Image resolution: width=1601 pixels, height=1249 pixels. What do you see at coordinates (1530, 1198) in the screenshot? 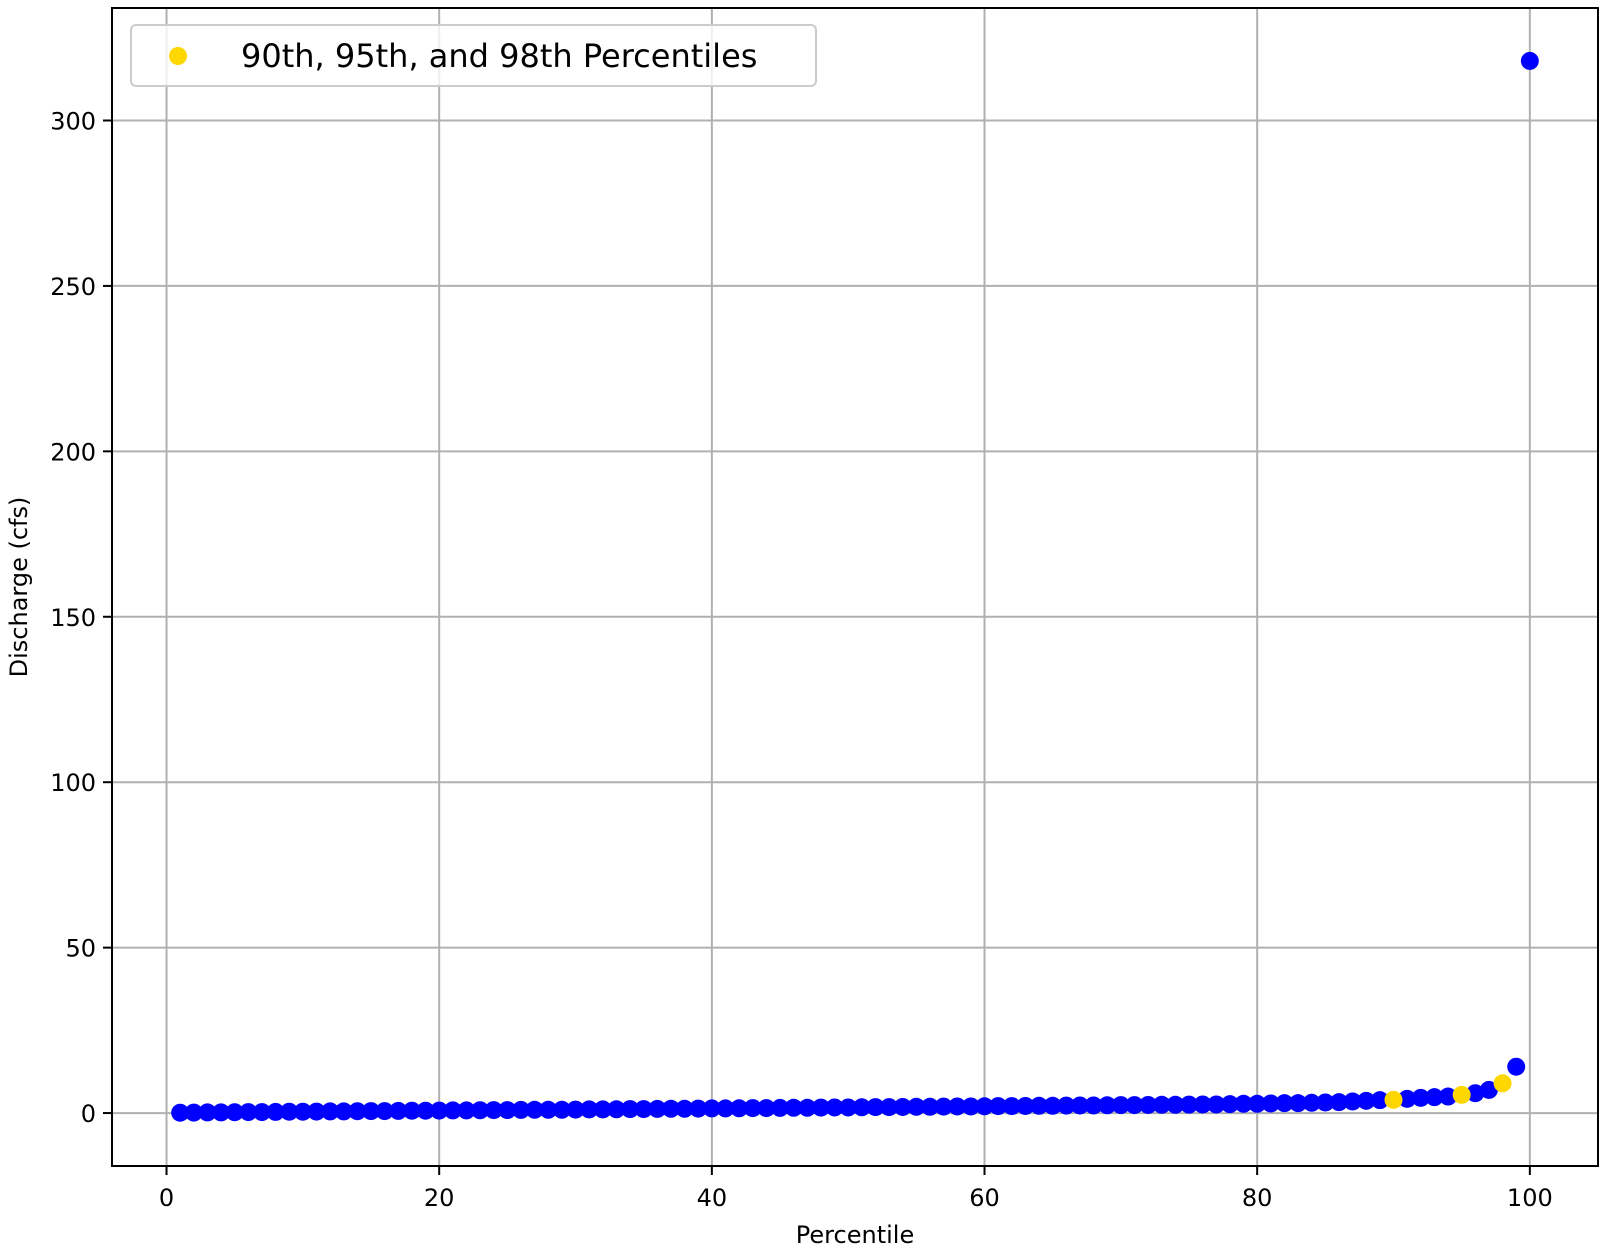
I see `x-tick-label: 100` at bounding box center [1530, 1198].